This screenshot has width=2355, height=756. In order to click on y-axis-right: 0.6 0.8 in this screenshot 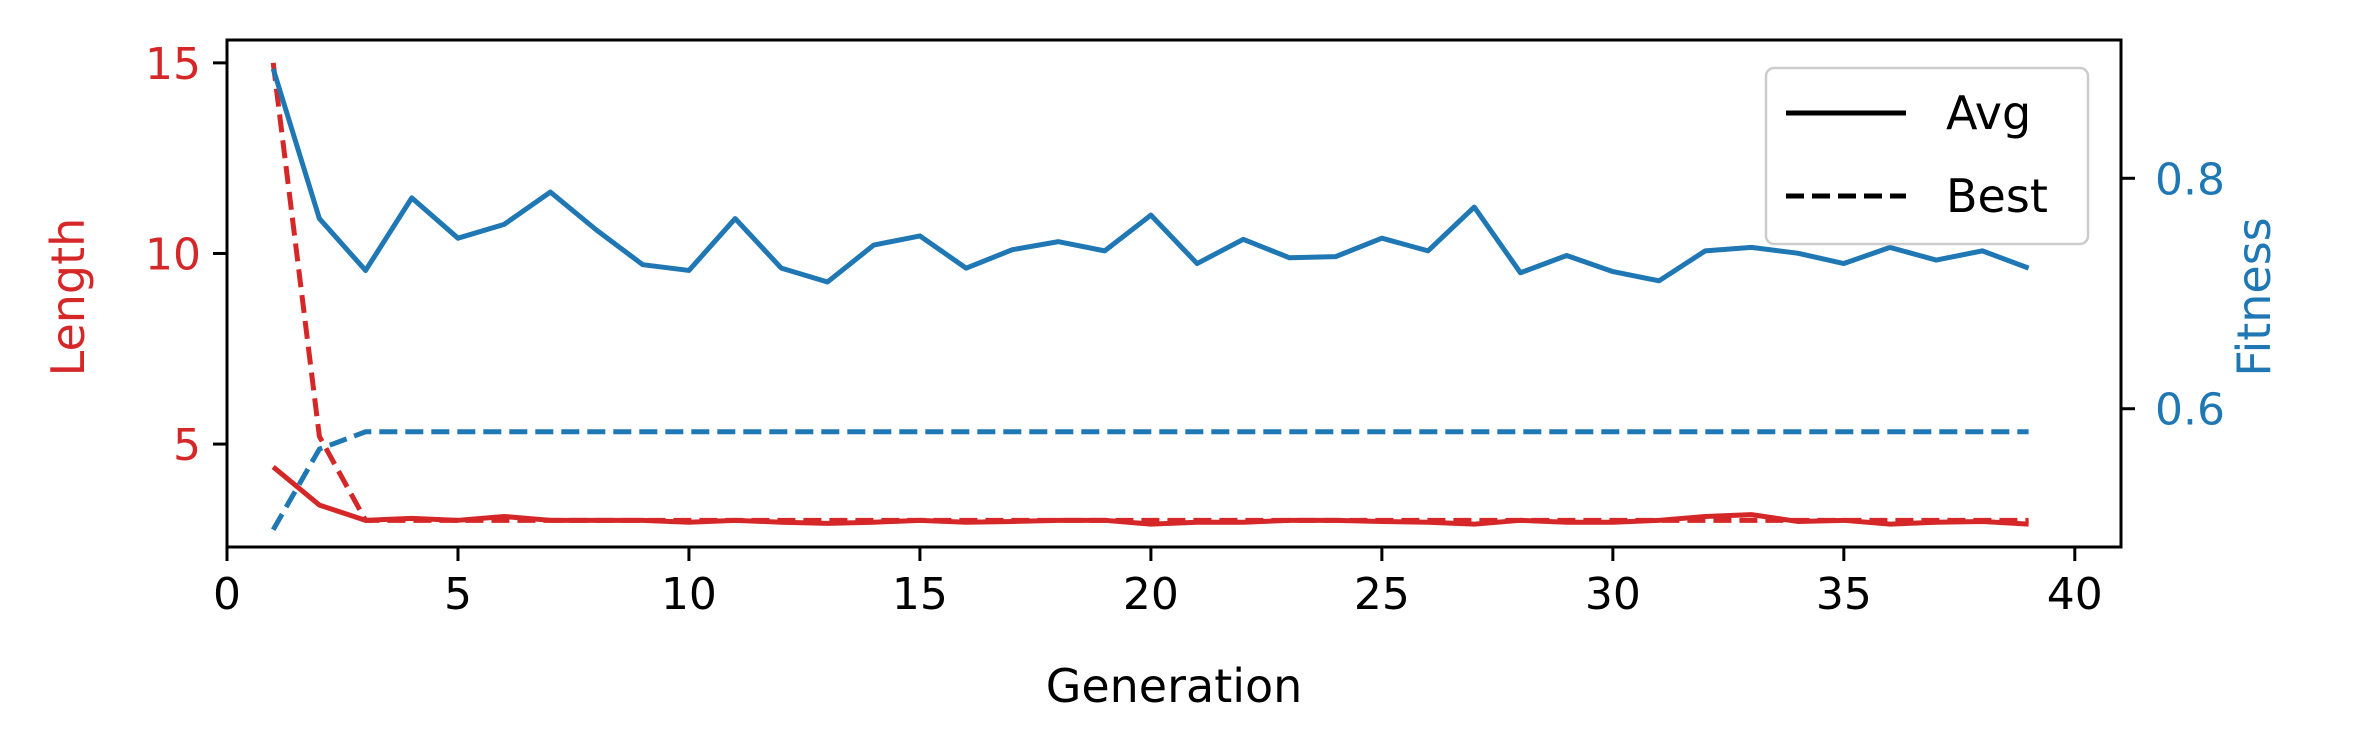, I will do `click(2173, 295)`.